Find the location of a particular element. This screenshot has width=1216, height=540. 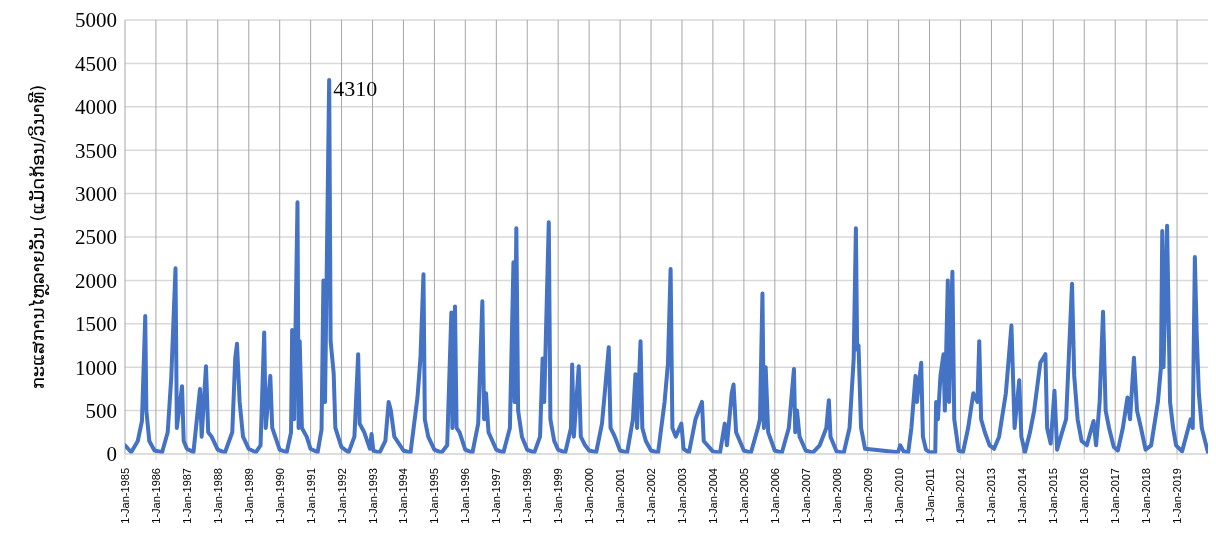

x-tick-label: 1-Jan-1994 is located at coordinates (403, 496).